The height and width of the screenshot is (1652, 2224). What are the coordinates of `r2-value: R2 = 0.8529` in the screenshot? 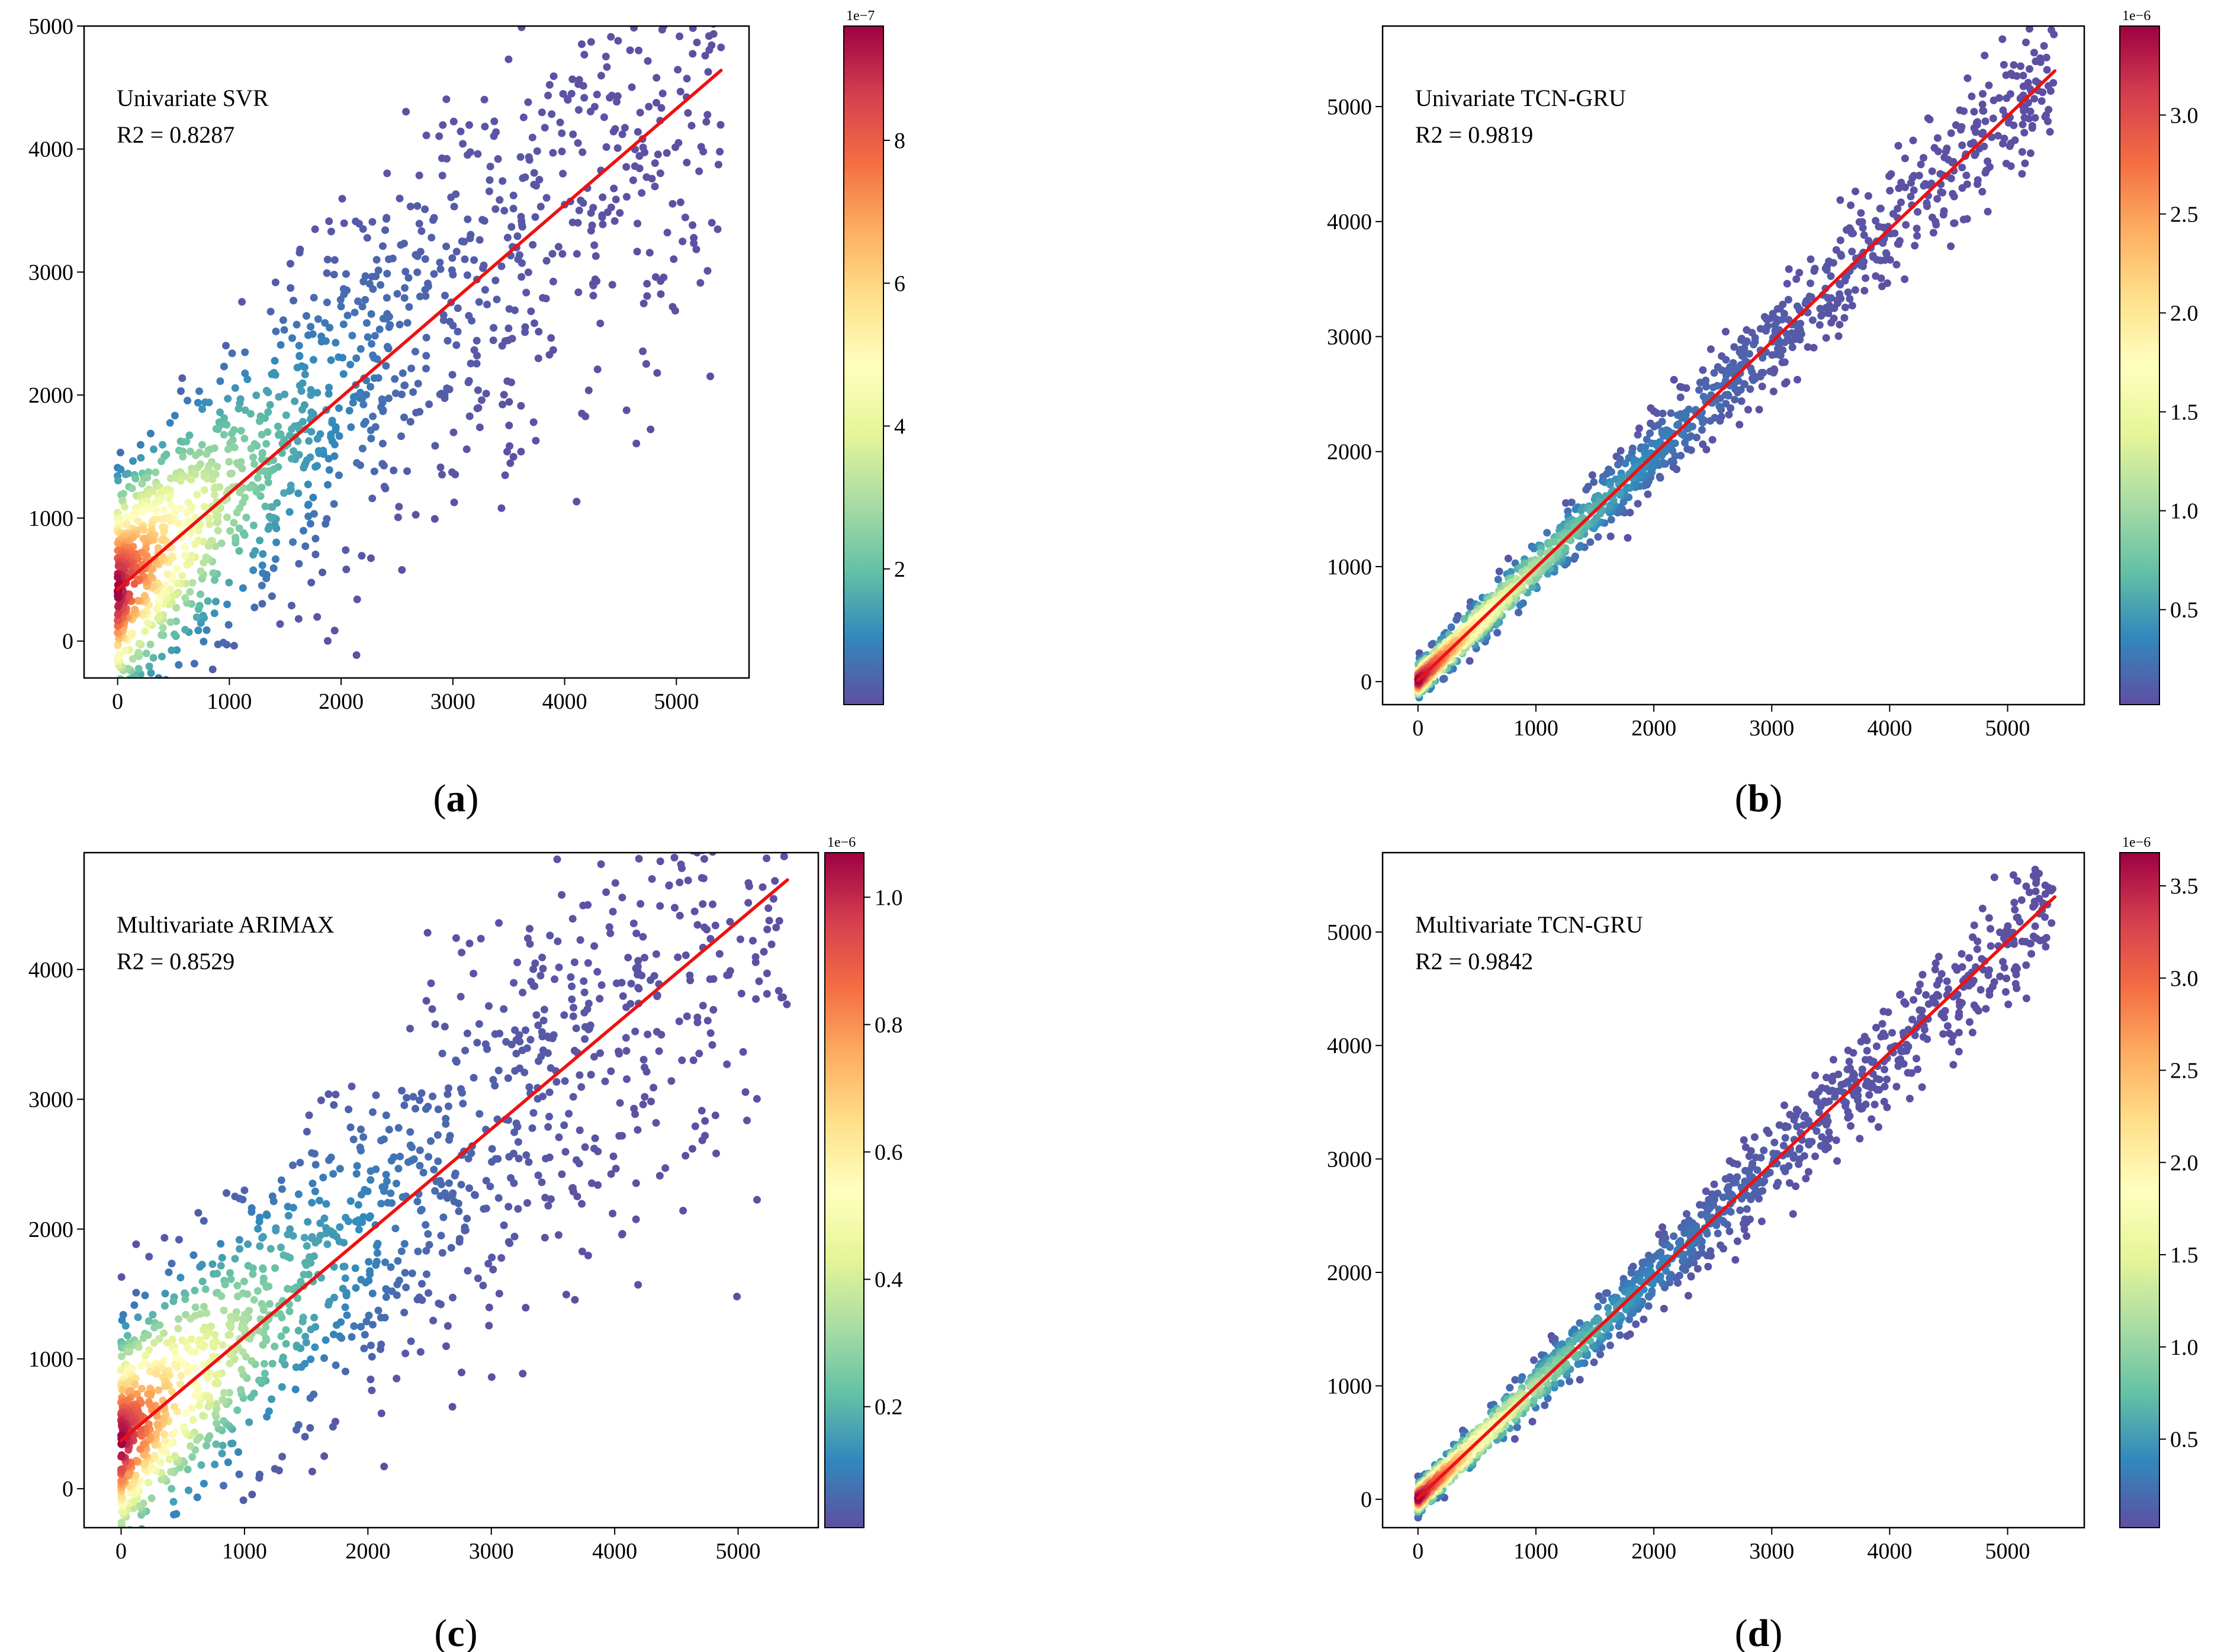 It's located at (175, 961).